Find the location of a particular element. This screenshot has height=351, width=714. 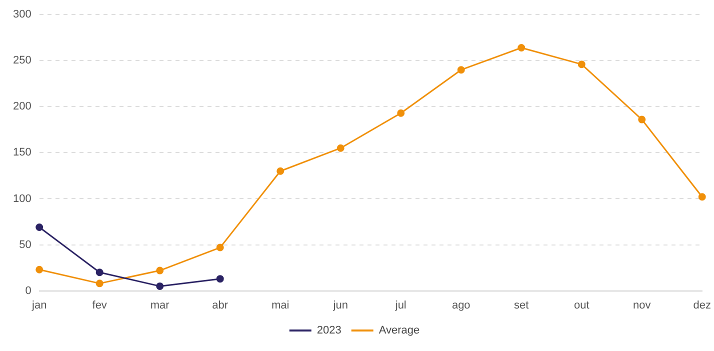

legend-label: Average is located at coordinates (399, 330).